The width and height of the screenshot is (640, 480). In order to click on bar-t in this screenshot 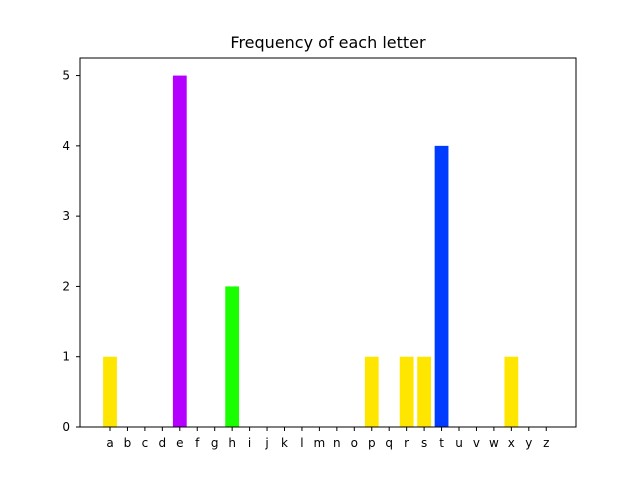, I will do `click(441, 286)`.